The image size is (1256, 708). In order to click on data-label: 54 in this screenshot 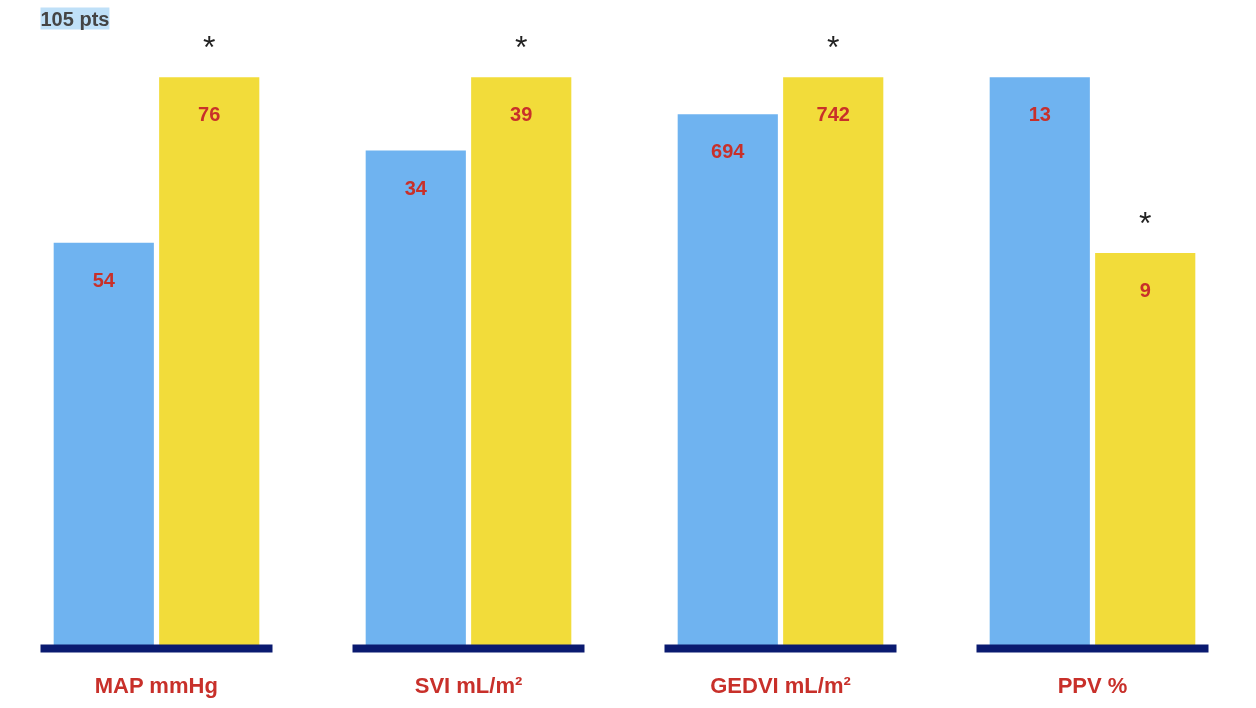, I will do `click(104, 279)`.